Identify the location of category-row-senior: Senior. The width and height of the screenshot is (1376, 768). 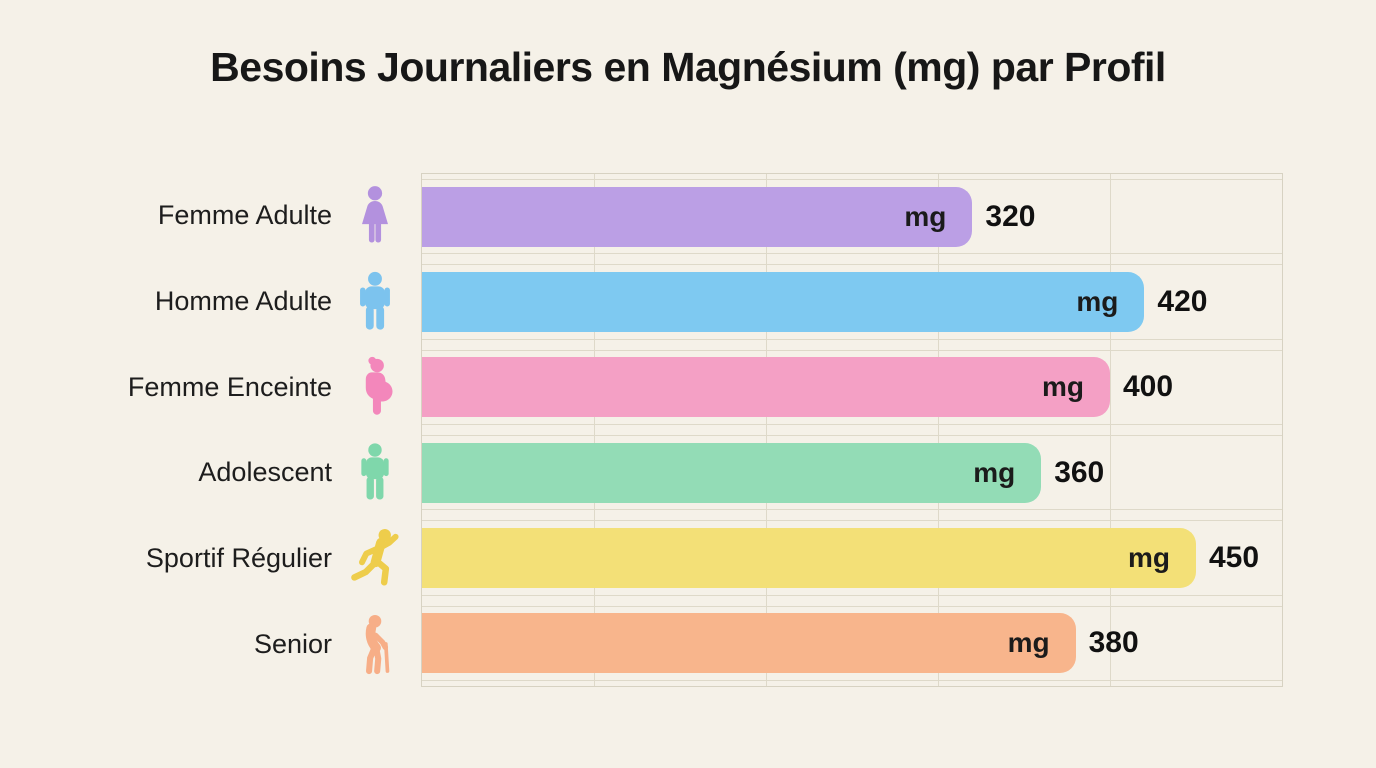
(210, 644).